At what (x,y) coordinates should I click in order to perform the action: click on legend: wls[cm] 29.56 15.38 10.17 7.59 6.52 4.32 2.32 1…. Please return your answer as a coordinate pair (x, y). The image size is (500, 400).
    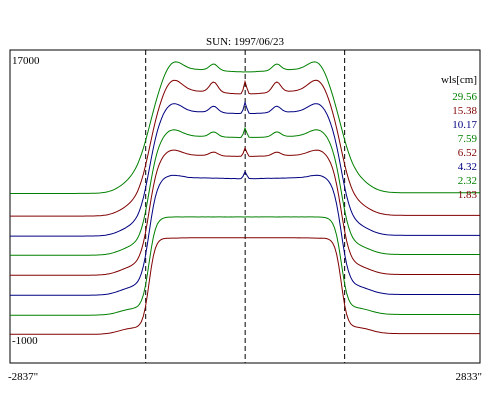
    Looking at the image, I should click on (459, 137).